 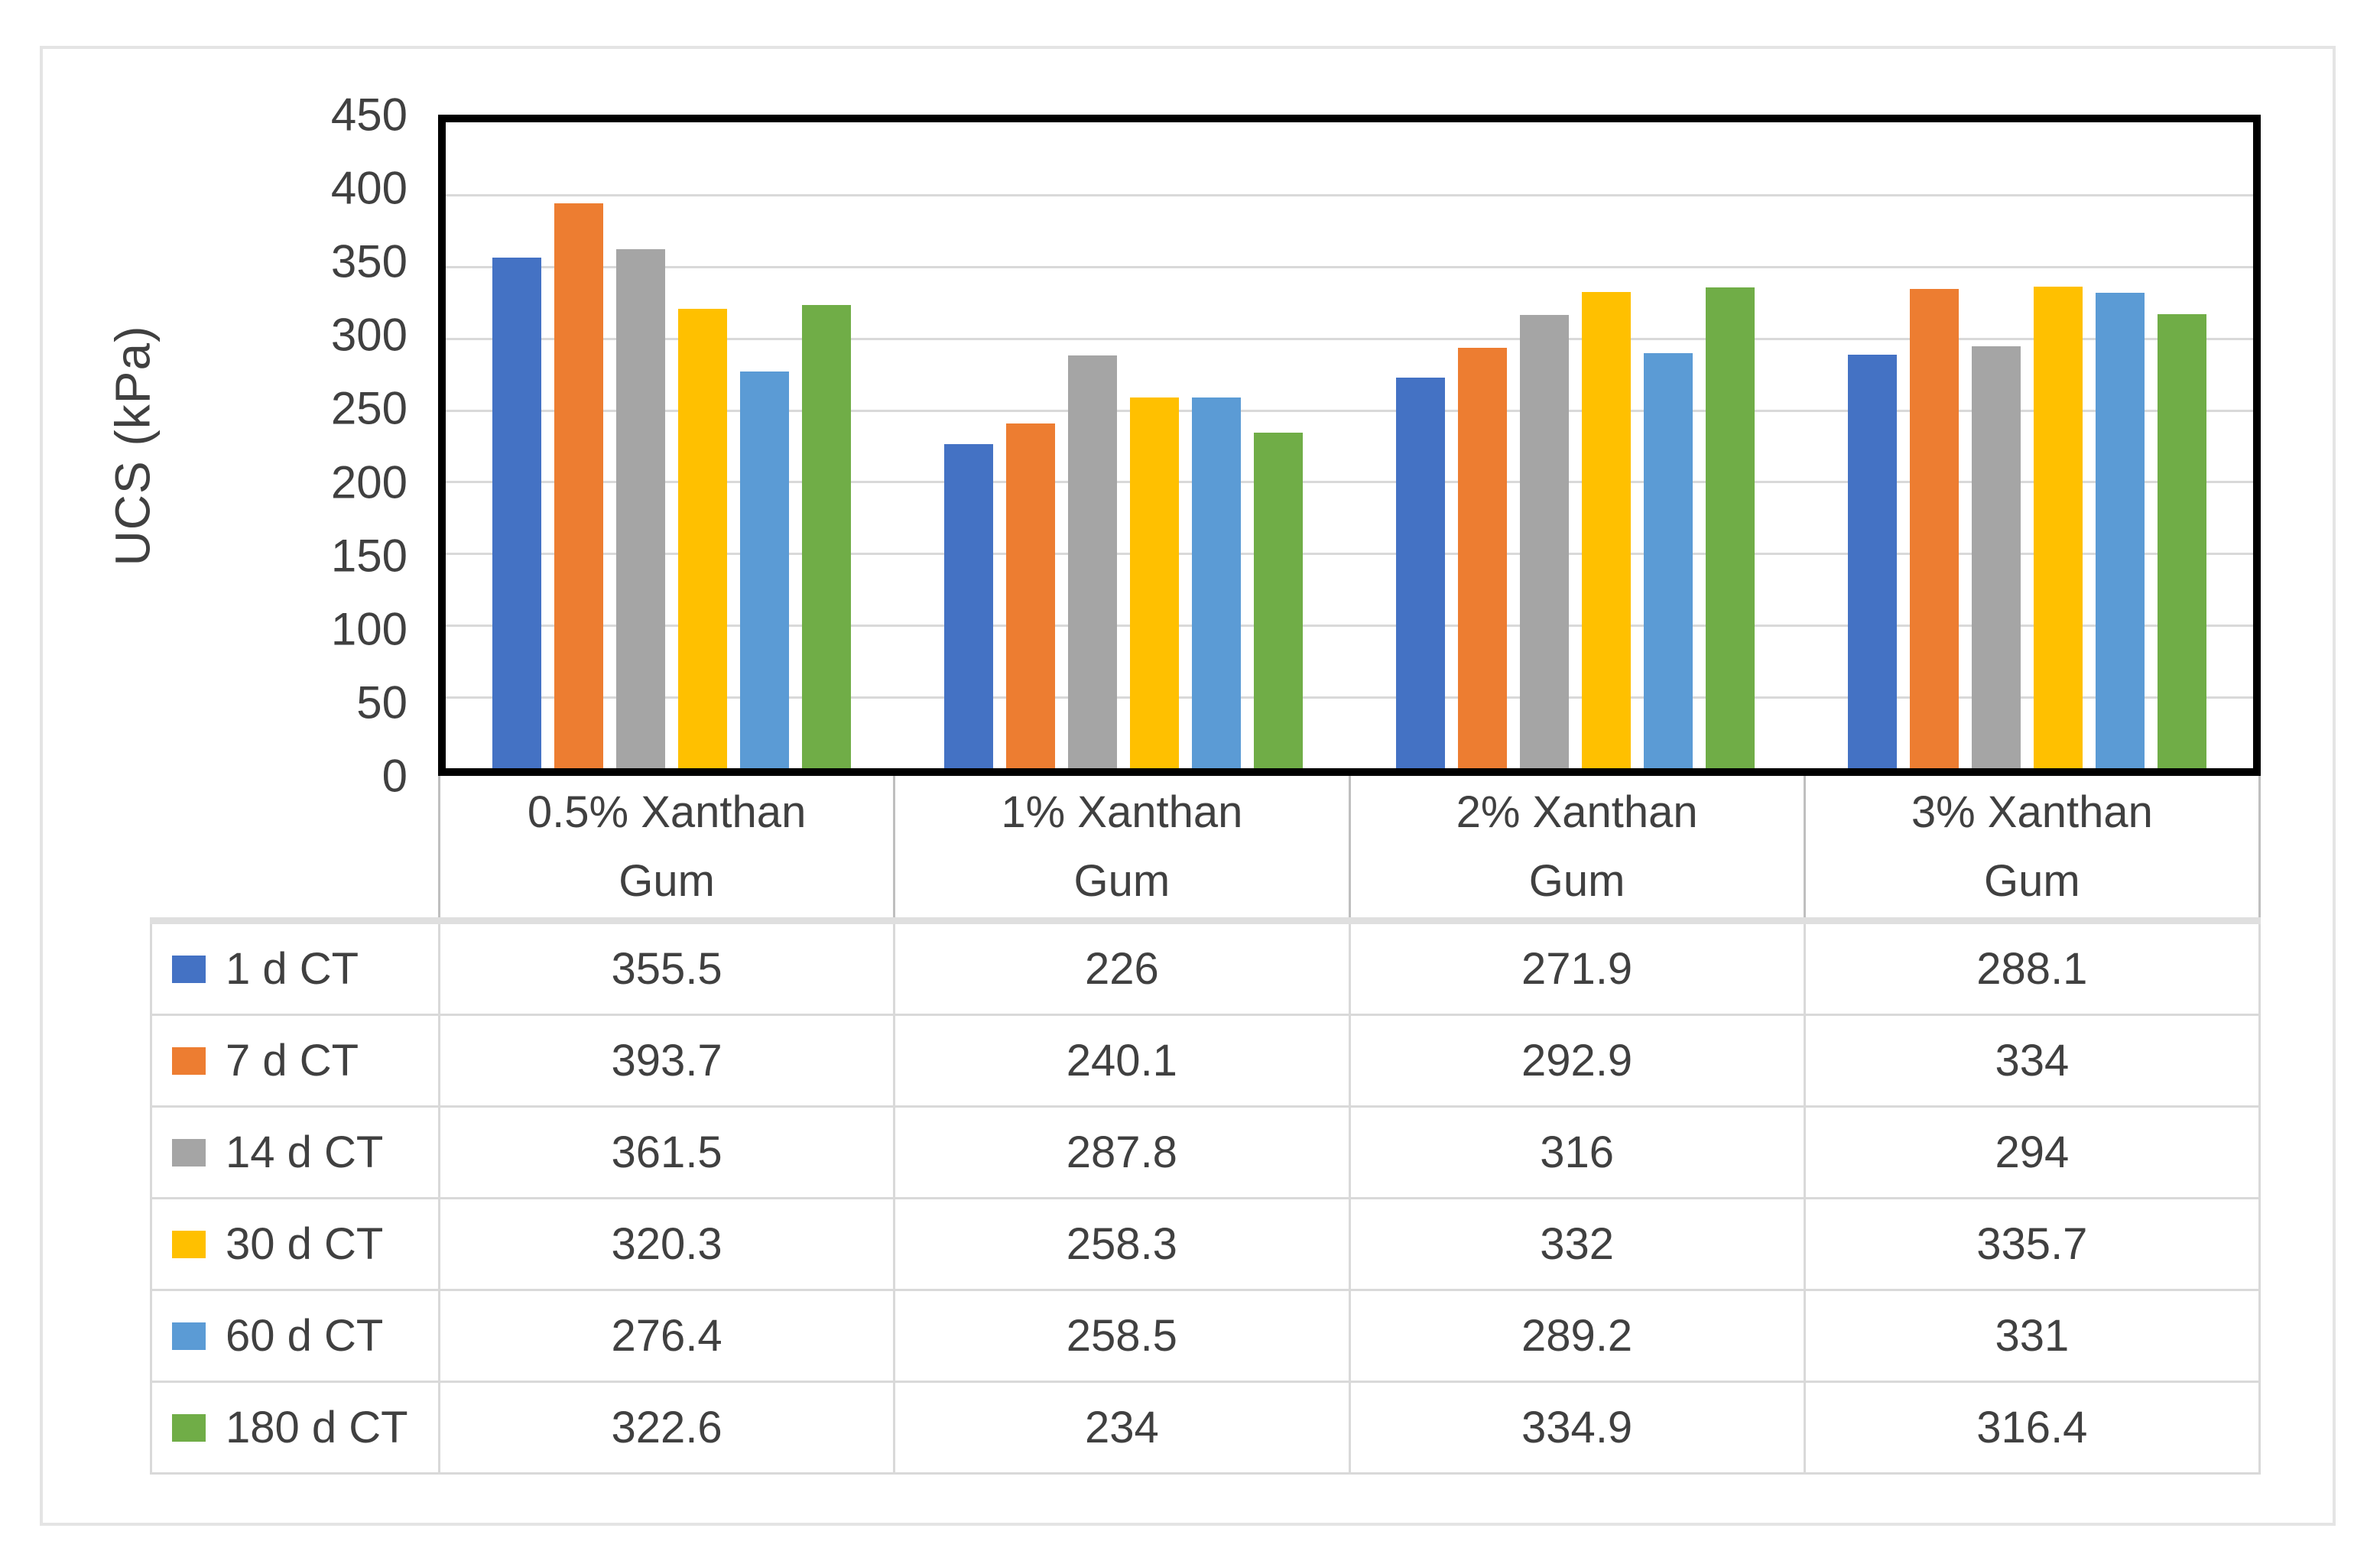 What do you see at coordinates (368, 115) in the screenshot?
I see `y-tick-label: 450` at bounding box center [368, 115].